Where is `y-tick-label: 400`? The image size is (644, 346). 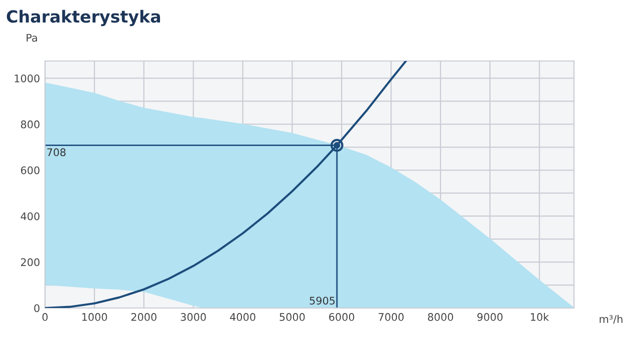
y-tick-label: 400 is located at coordinates (30, 216).